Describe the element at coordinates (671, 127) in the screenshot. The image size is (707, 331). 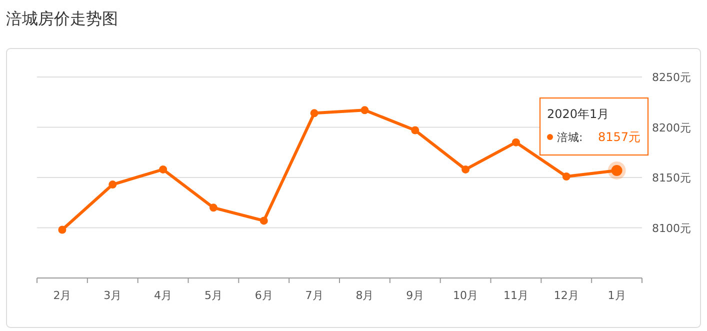
I see `y-tick-label: 8200元` at that location.